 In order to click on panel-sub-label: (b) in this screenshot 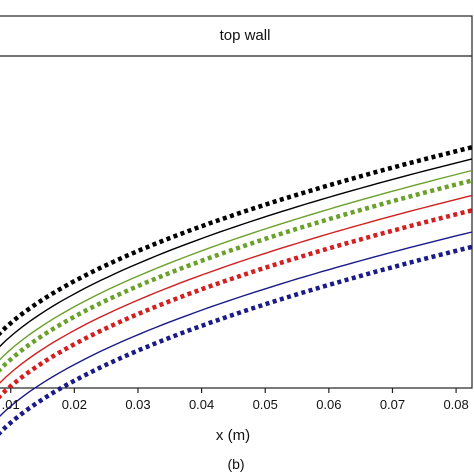, I will do `click(235, 464)`.